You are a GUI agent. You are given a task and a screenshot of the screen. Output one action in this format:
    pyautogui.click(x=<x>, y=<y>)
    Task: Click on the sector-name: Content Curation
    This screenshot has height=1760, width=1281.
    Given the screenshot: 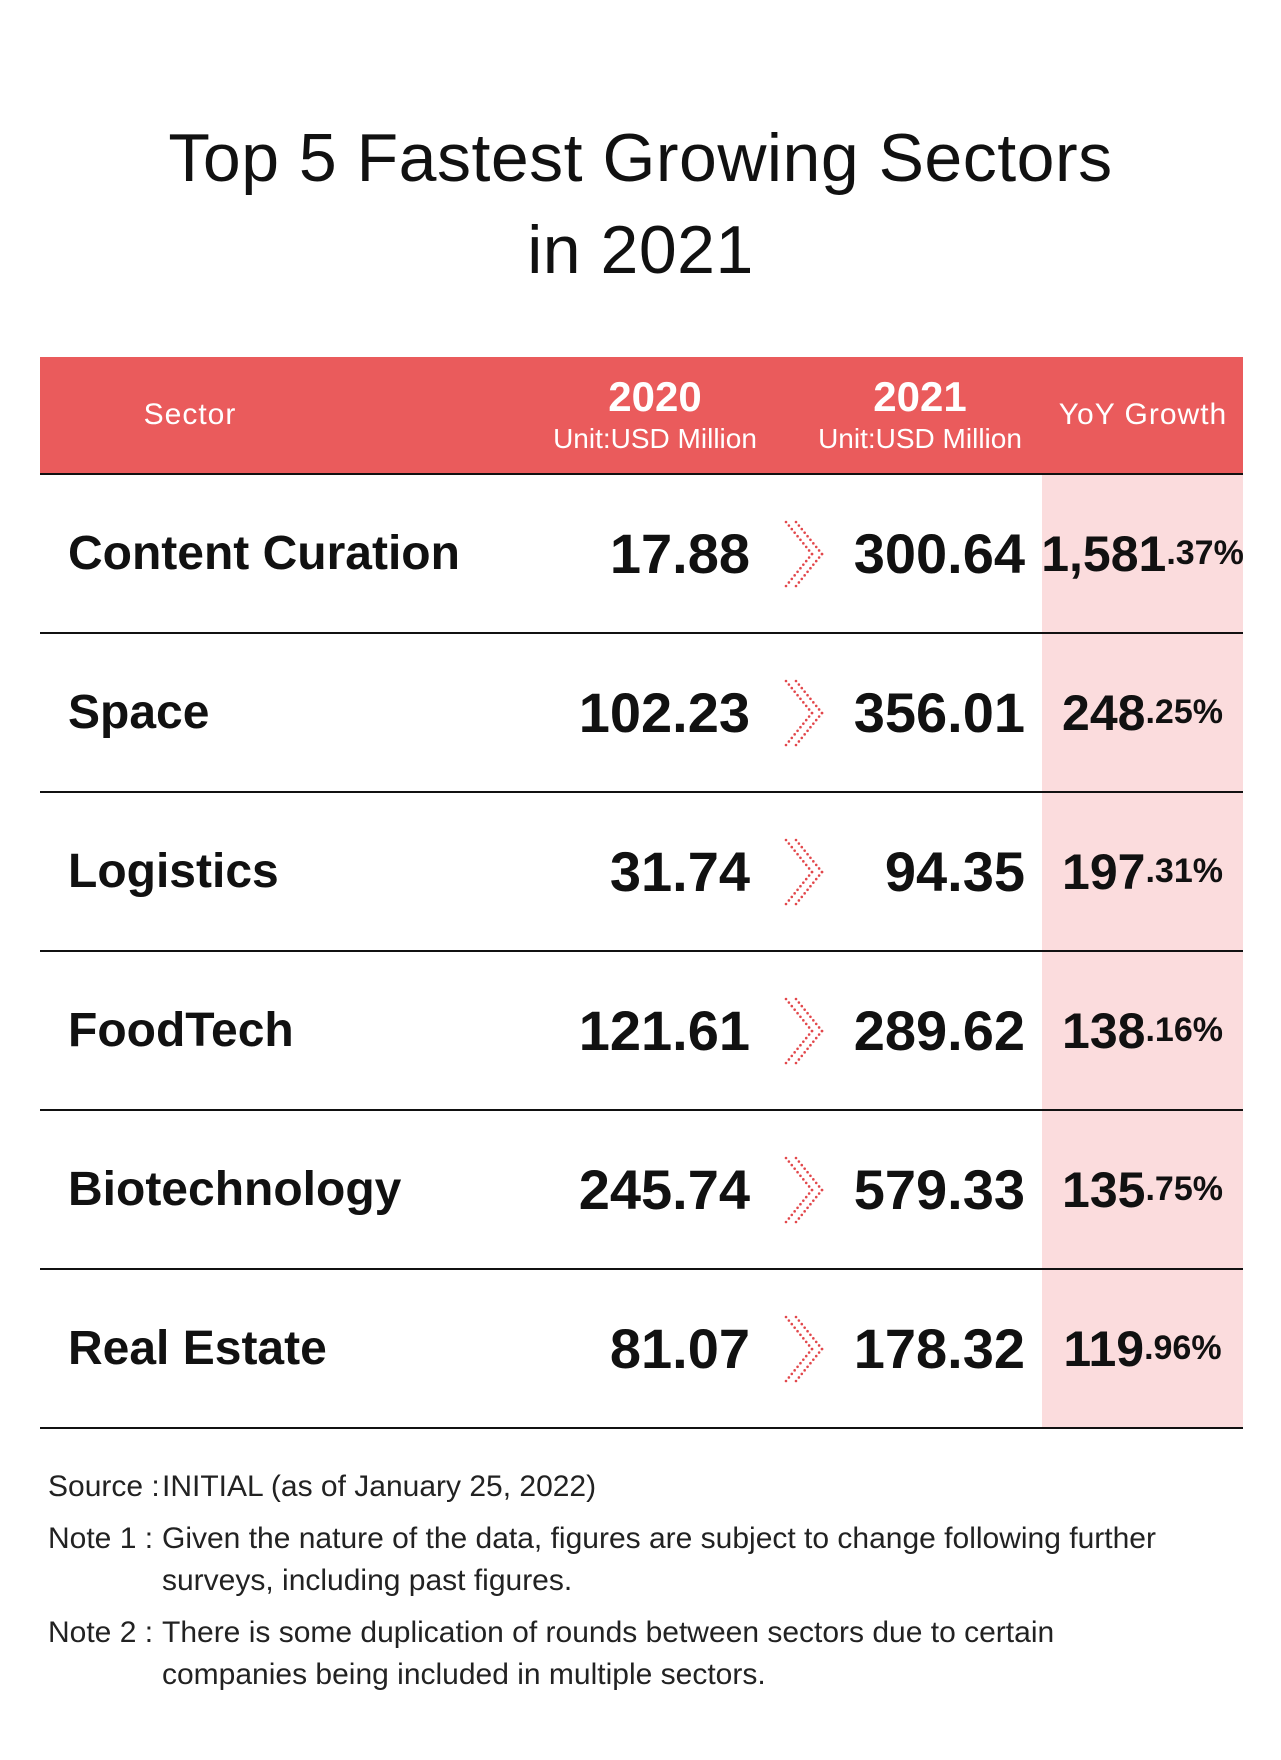 What is the action you would take?
    pyautogui.click(x=264, y=553)
    